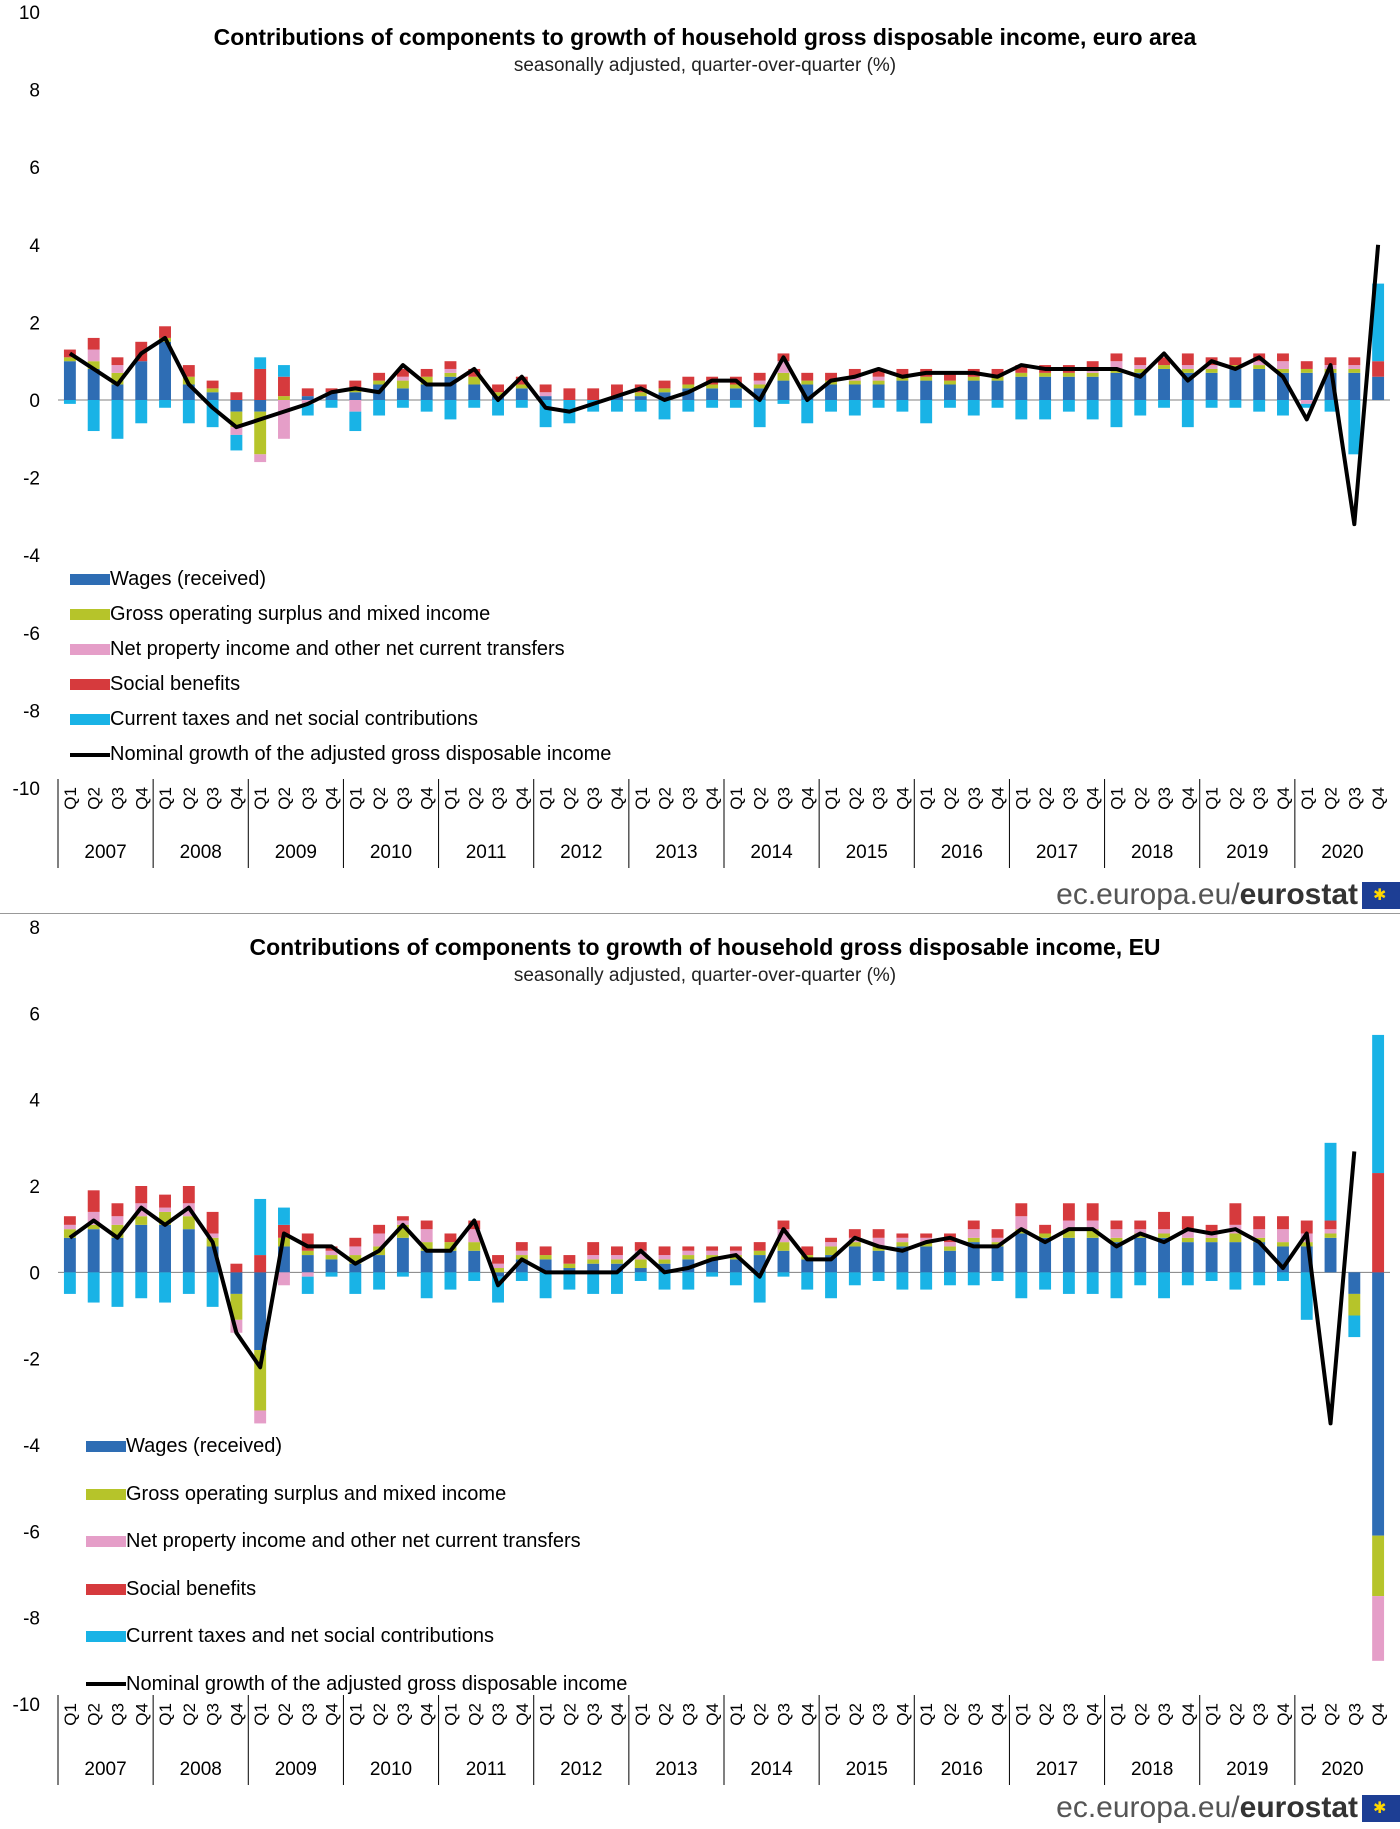  Describe the element at coordinates (34, 246) in the screenshot. I see `y-tick-label: 4` at that location.